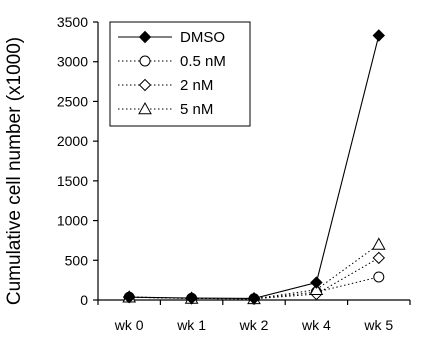 This screenshot has height=338, width=421. Describe the element at coordinates (254, 325) in the screenshot. I see `x-tick-label: wk 2` at that location.